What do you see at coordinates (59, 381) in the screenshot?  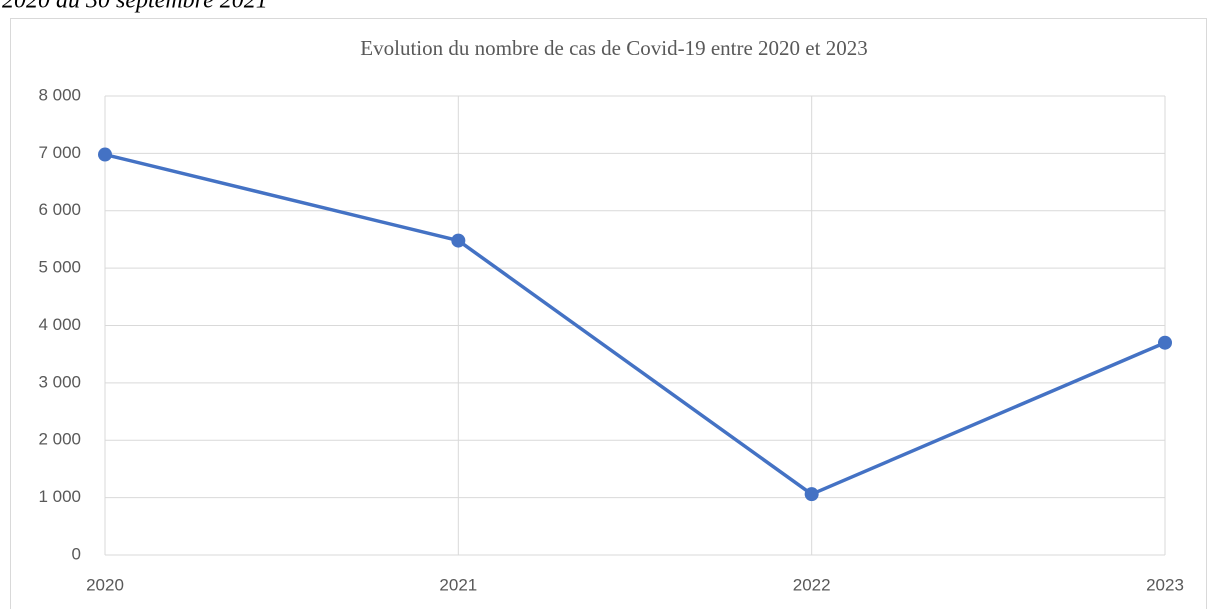 I see `y-tick-label: 3 000` at bounding box center [59, 381].